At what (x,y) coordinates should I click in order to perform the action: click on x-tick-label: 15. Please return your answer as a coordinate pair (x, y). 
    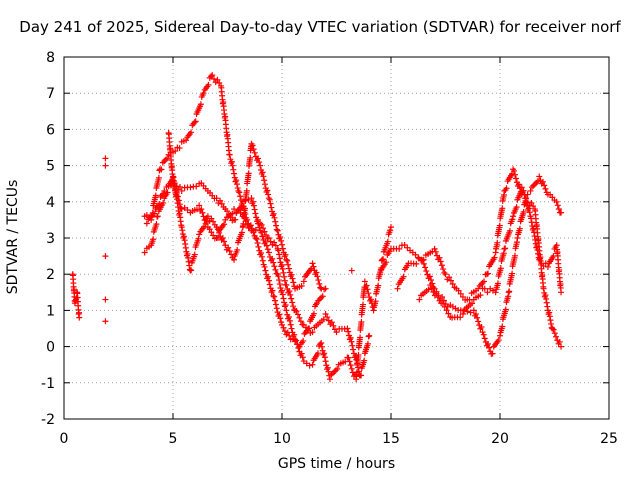
    Looking at the image, I should click on (391, 439).